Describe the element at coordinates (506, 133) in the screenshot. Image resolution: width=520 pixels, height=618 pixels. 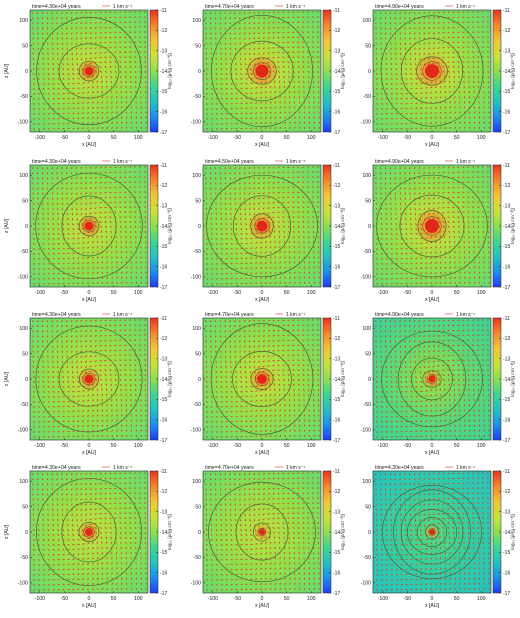
I see `colorbar-tick-label: -17` at that location.